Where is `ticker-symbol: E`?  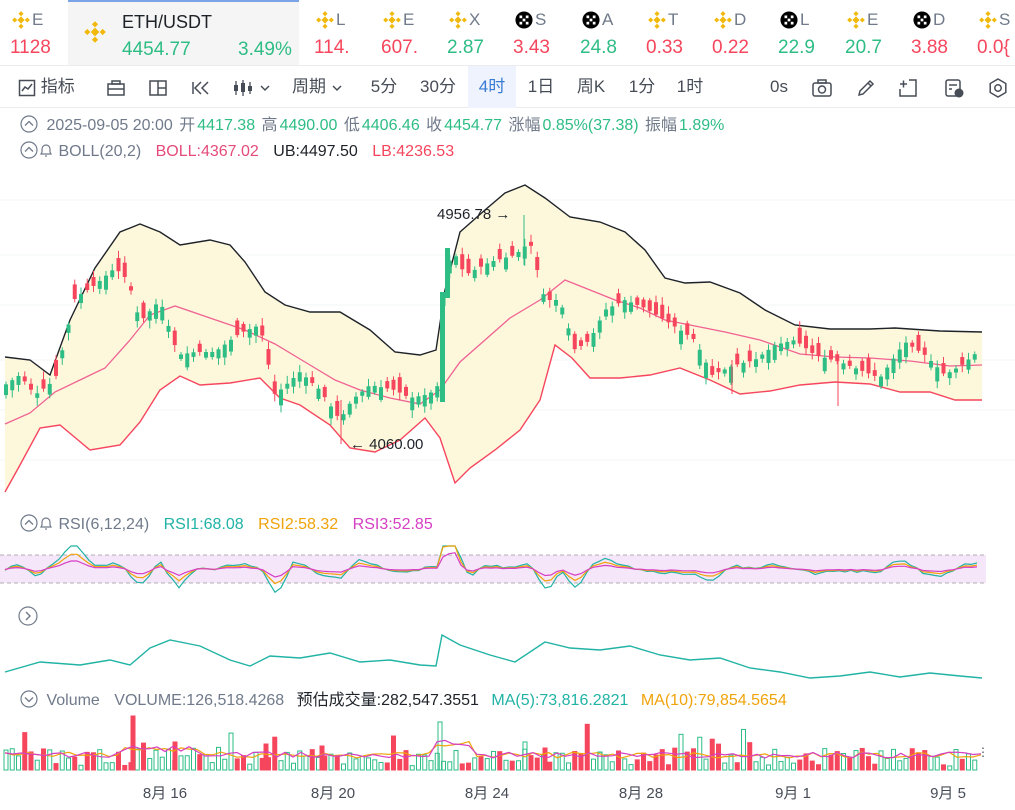 ticker-symbol: E is located at coordinates (873, 19).